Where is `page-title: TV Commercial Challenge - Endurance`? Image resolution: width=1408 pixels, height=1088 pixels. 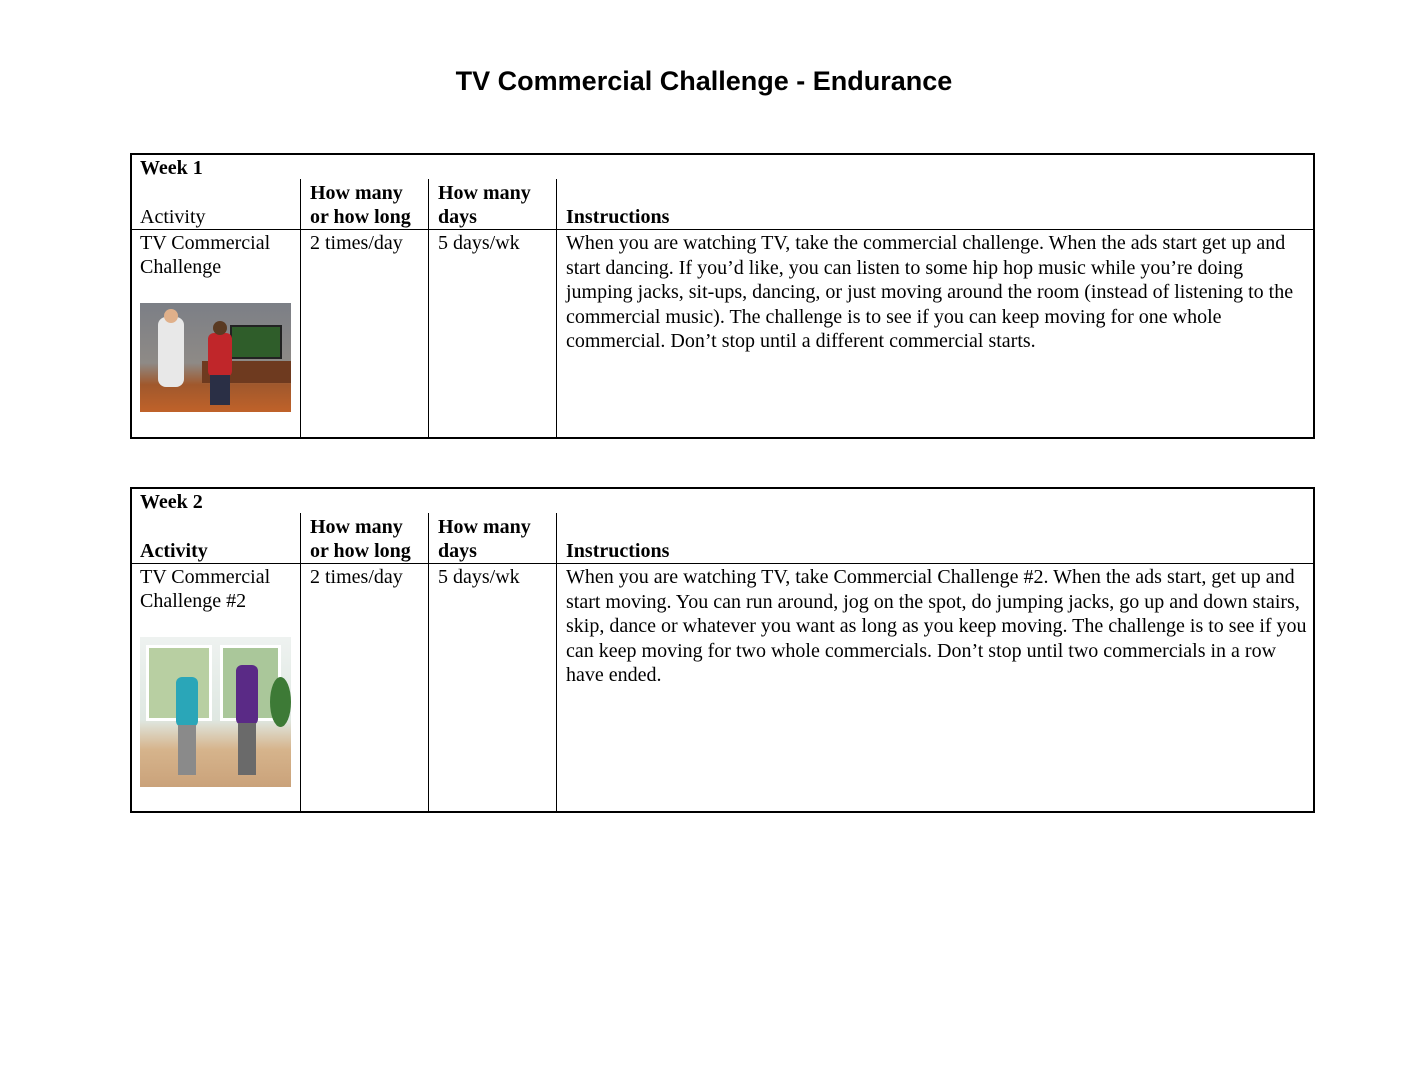
page-title: TV Commercial Challenge - Endurance is located at coordinates (704, 81).